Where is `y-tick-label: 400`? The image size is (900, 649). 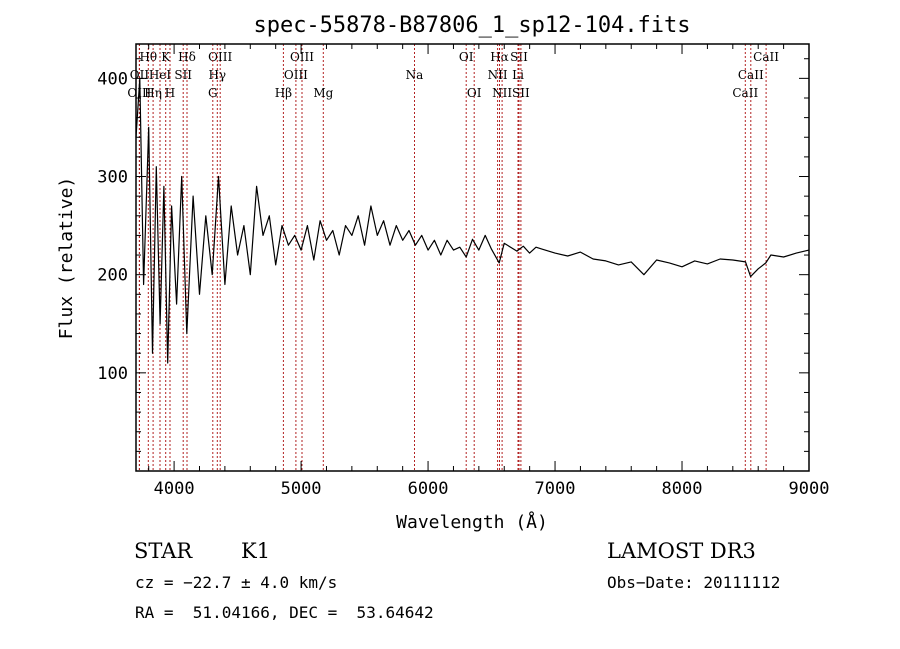 y-tick-label: 400 is located at coordinates (112, 79).